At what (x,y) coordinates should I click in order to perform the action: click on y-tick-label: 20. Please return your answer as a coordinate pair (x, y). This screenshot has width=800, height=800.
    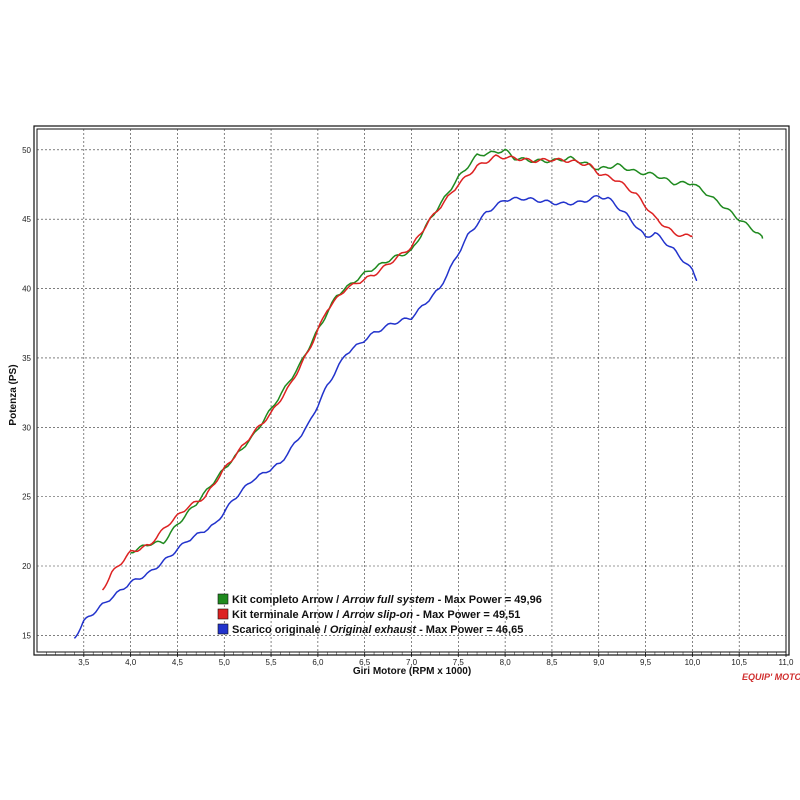
    Looking at the image, I should click on (26, 566).